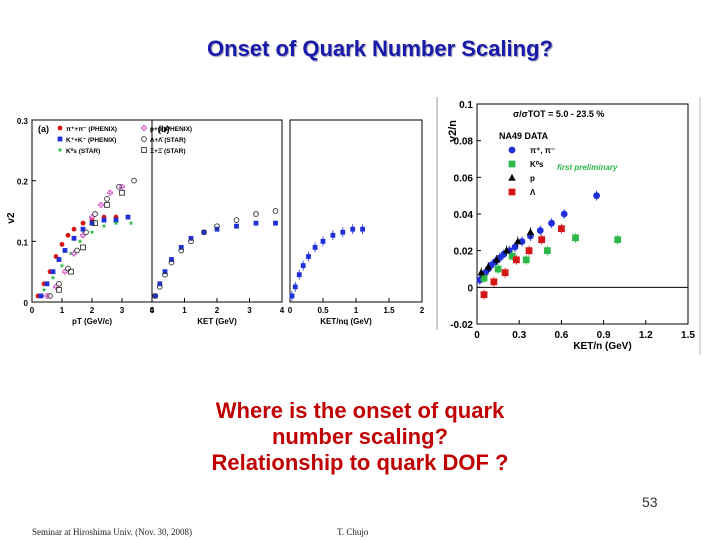 The height and width of the screenshot is (540, 720). What do you see at coordinates (62, 310) in the screenshot?
I see `x-tick-label: 1` at bounding box center [62, 310].